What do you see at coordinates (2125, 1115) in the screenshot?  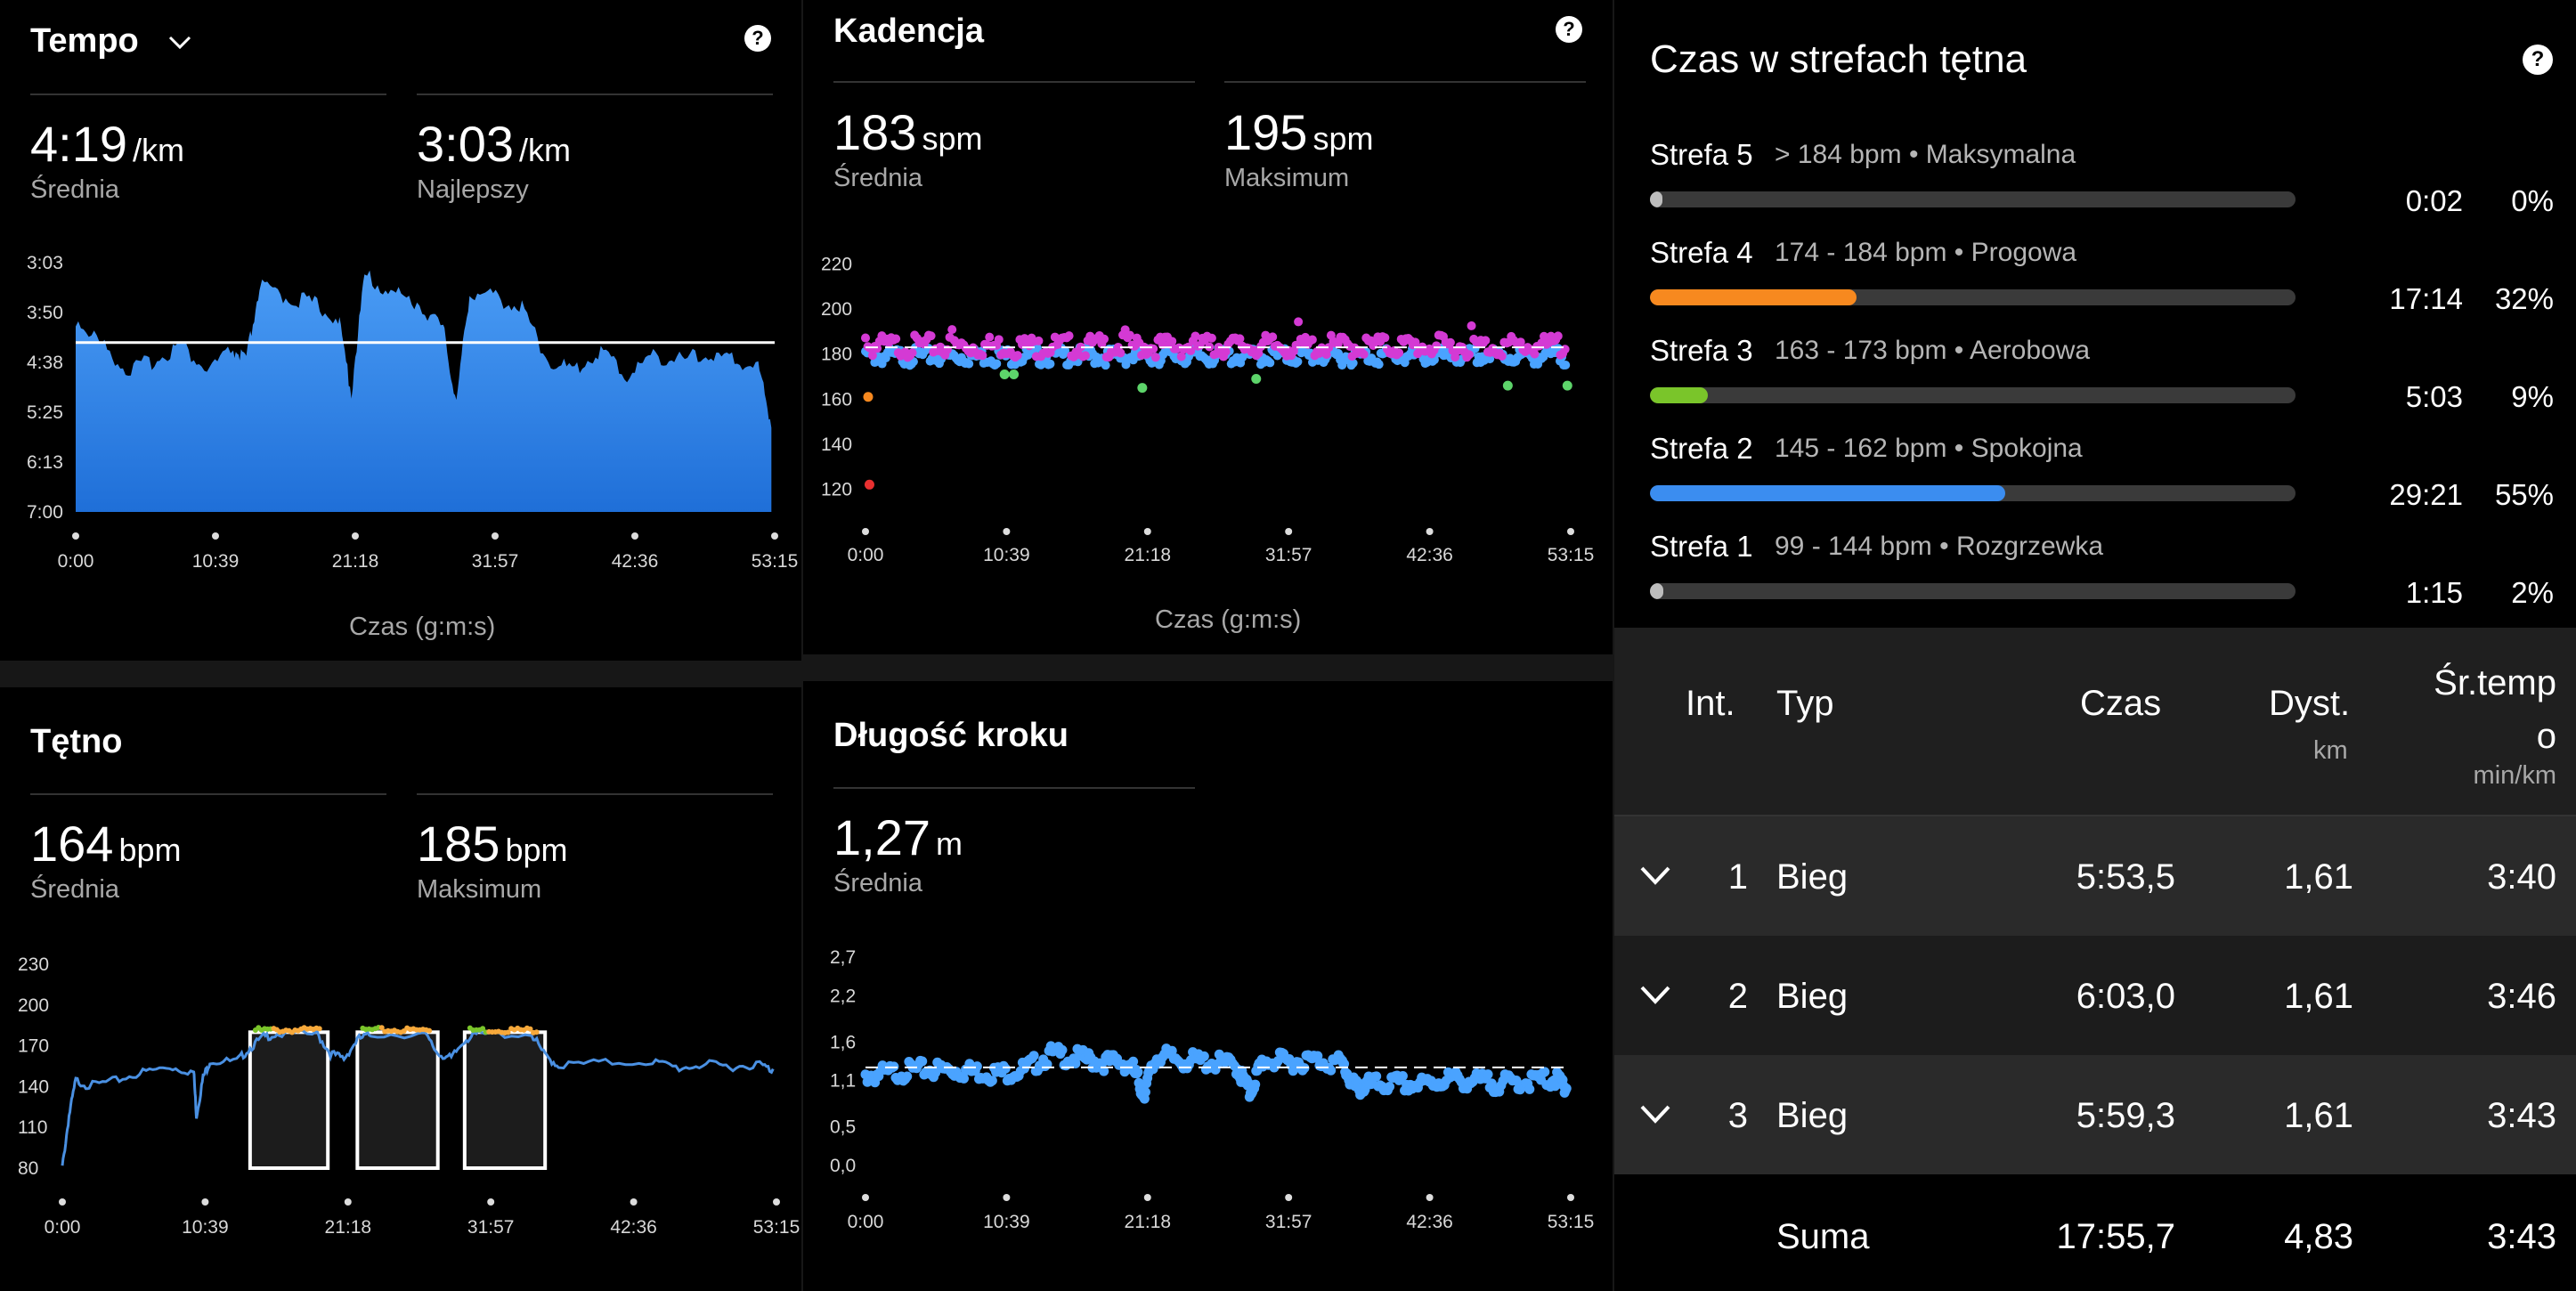 I see `lap-time: 5:59,3` at bounding box center [2125, 1115].